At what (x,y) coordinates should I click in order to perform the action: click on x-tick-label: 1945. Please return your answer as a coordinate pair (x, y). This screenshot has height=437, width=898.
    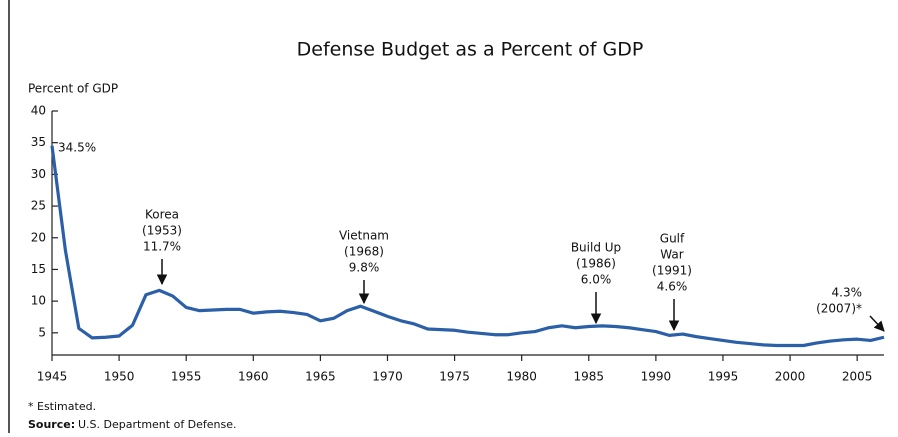
    Looking at the image, I should click on (52, 377).